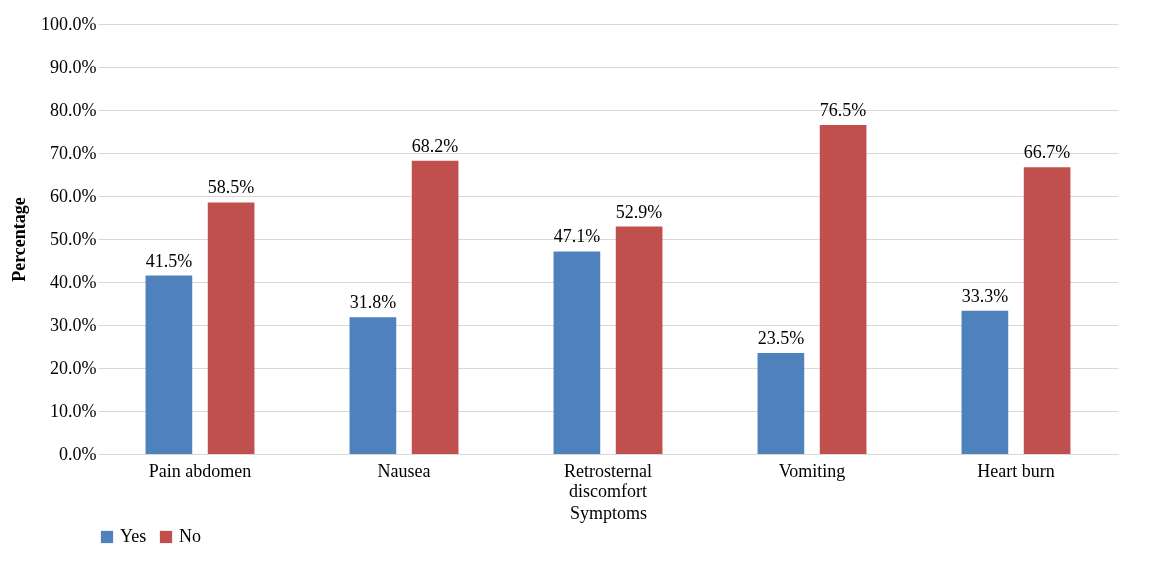  I want to click on legend-label: No, so click(190, 536).